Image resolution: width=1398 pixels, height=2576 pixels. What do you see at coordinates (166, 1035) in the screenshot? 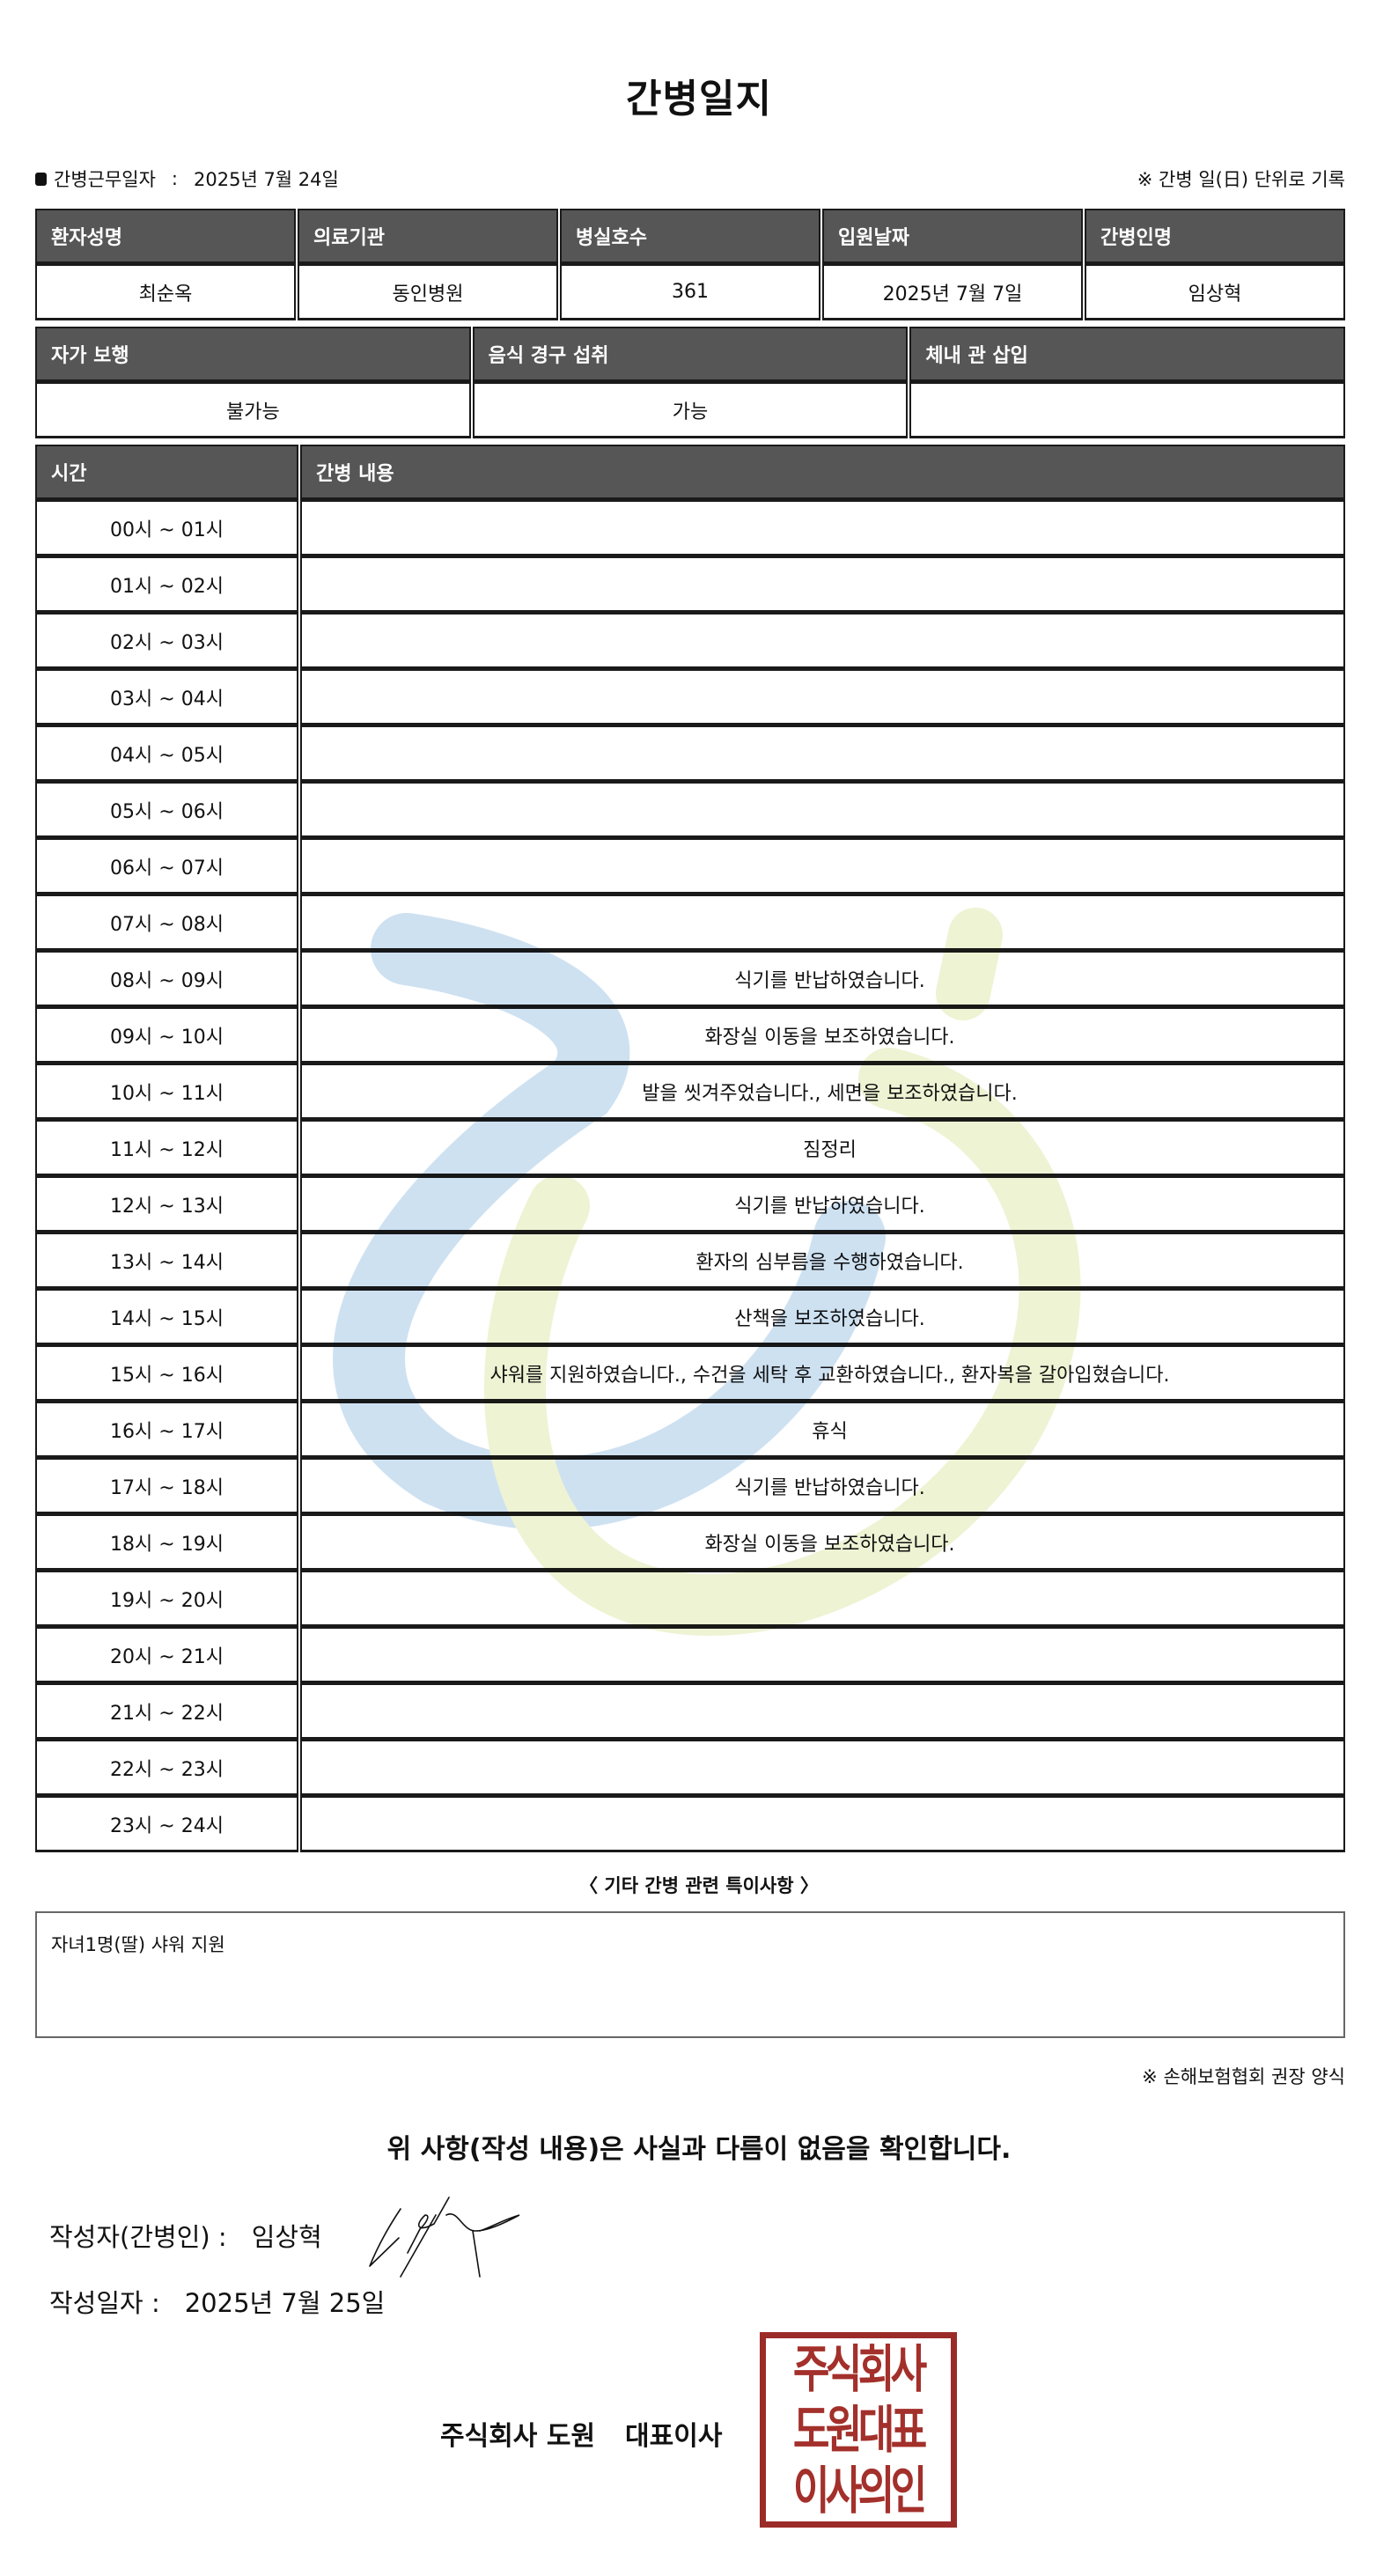
I see `time-slot: 09시 ~ 10시` at bounding box center [166, 1035].